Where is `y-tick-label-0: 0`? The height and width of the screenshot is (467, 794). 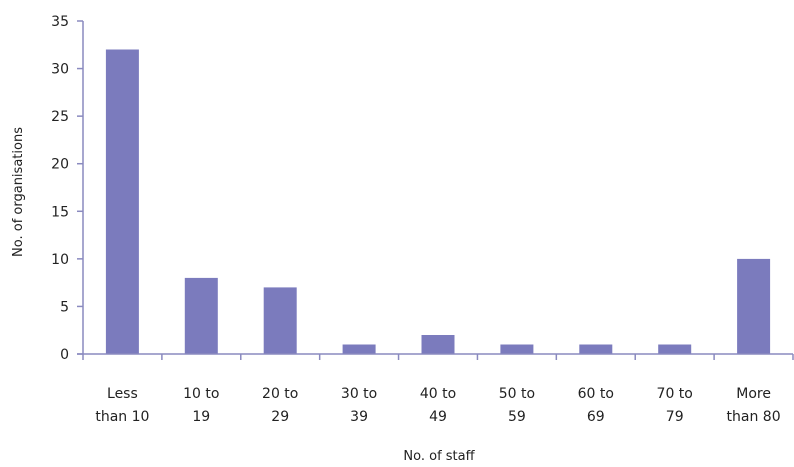
y-tick-label-0: 0 is located at coordinates (64, 355).